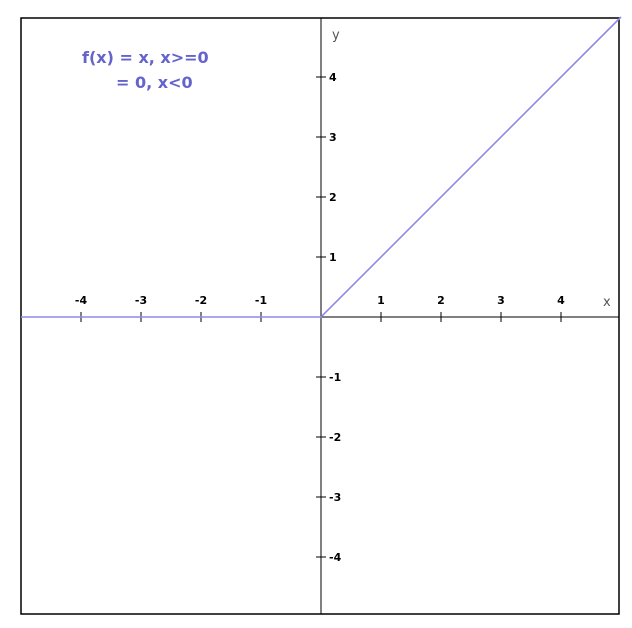 Image resolution: width=632 pixels, height=628 pixels. I want to click on y-tick-label: 3, so click(333, 137).